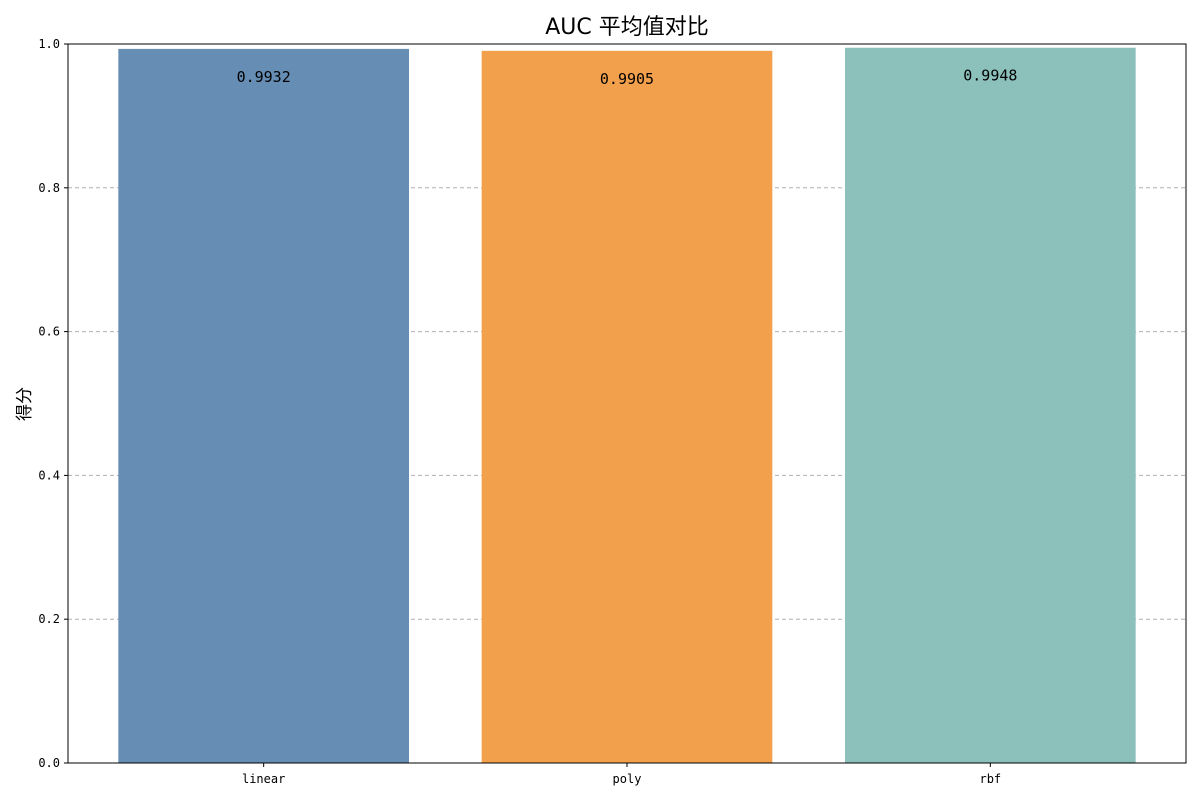 This screenshot has height=804, width=1200. Describe the element at coordinates (25, 404) in the screenshot. I see `y-axis-label: 得分` at that location.